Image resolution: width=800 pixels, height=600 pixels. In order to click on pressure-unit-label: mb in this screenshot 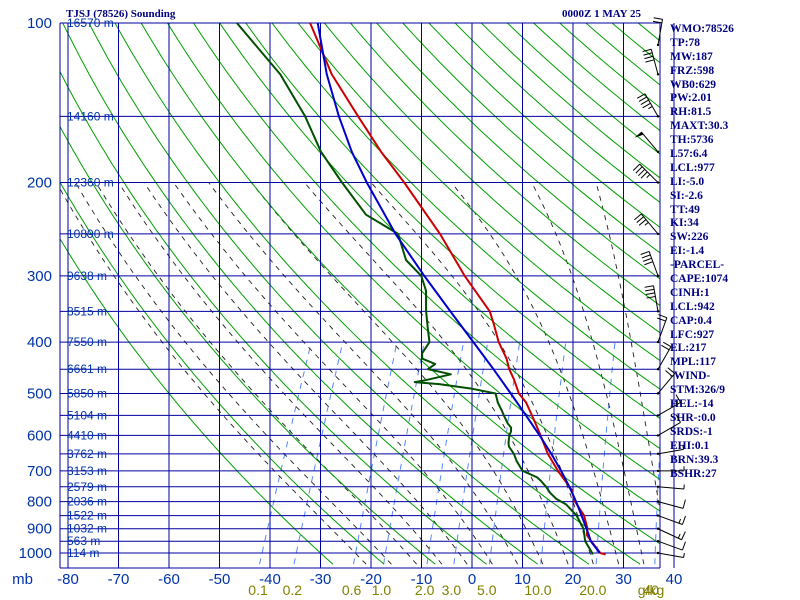, I will do `click(22, 579)`.